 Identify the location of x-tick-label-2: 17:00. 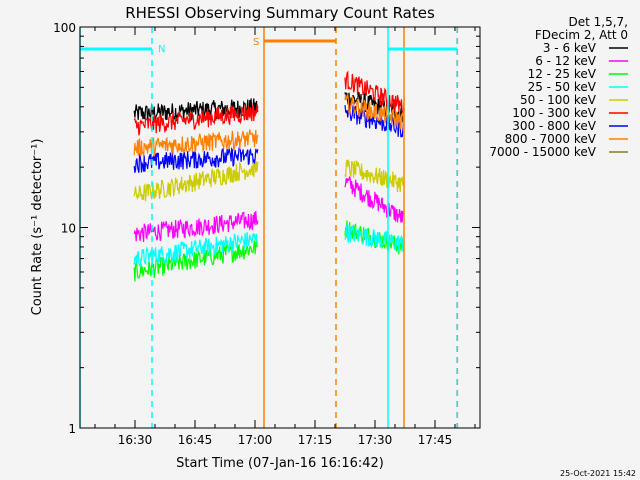
(255, 440).